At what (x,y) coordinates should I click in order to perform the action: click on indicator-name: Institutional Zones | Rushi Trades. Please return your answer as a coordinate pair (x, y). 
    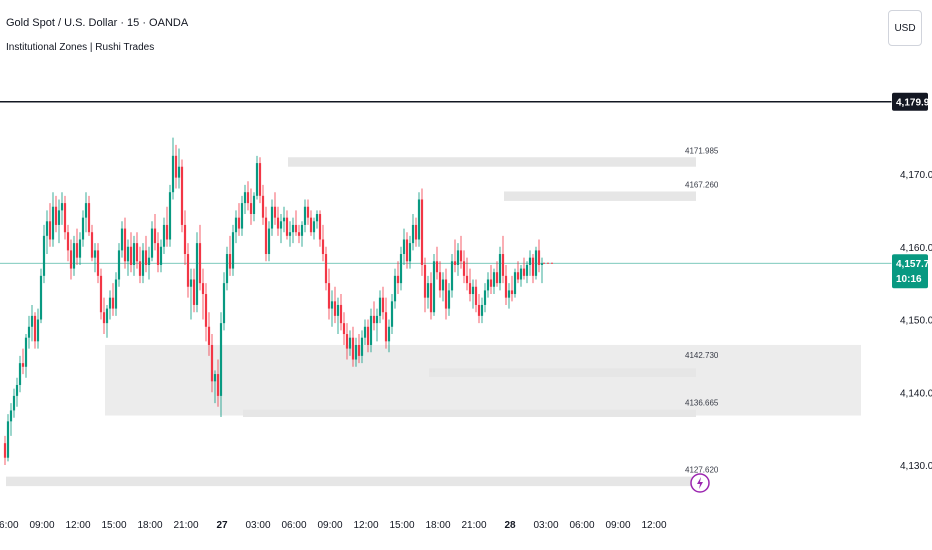
    Looking at the image, I should click on (80, 47).